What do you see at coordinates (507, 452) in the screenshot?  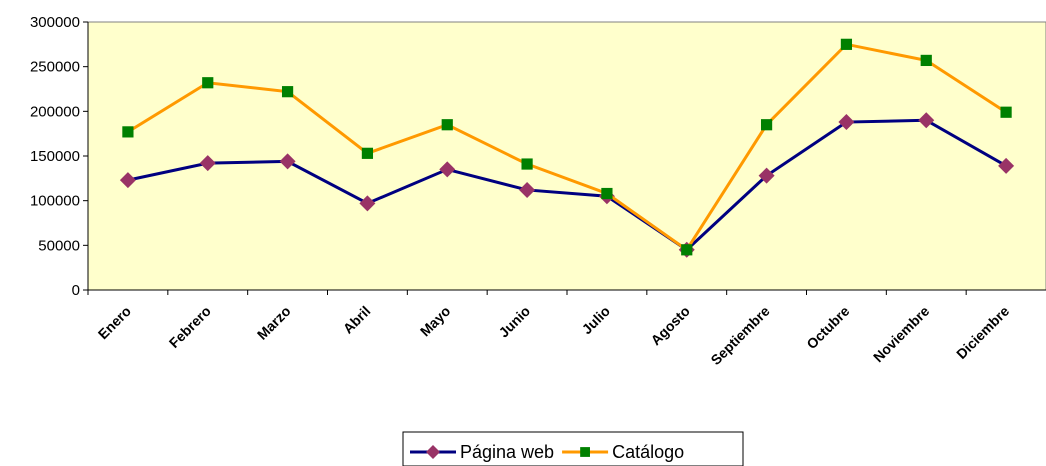 I see `legend-label: Página web` at bounding box center [507, 452].